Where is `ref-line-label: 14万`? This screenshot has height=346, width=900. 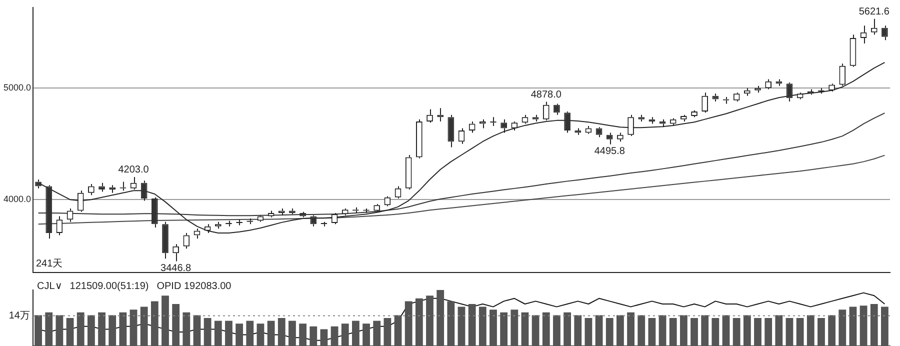
ref-line-label: 14万 is located at coordinates (19, 316).